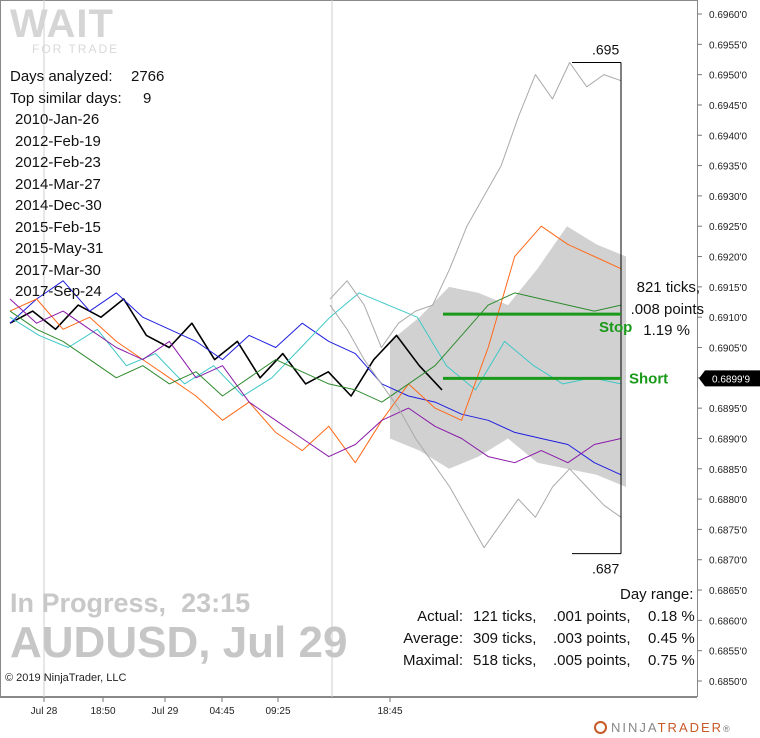 This screenshot has width=760, height=738. Describe the element at coordinates (615, 327) in the screenshot. I see `stop-label: Stop` at that location.